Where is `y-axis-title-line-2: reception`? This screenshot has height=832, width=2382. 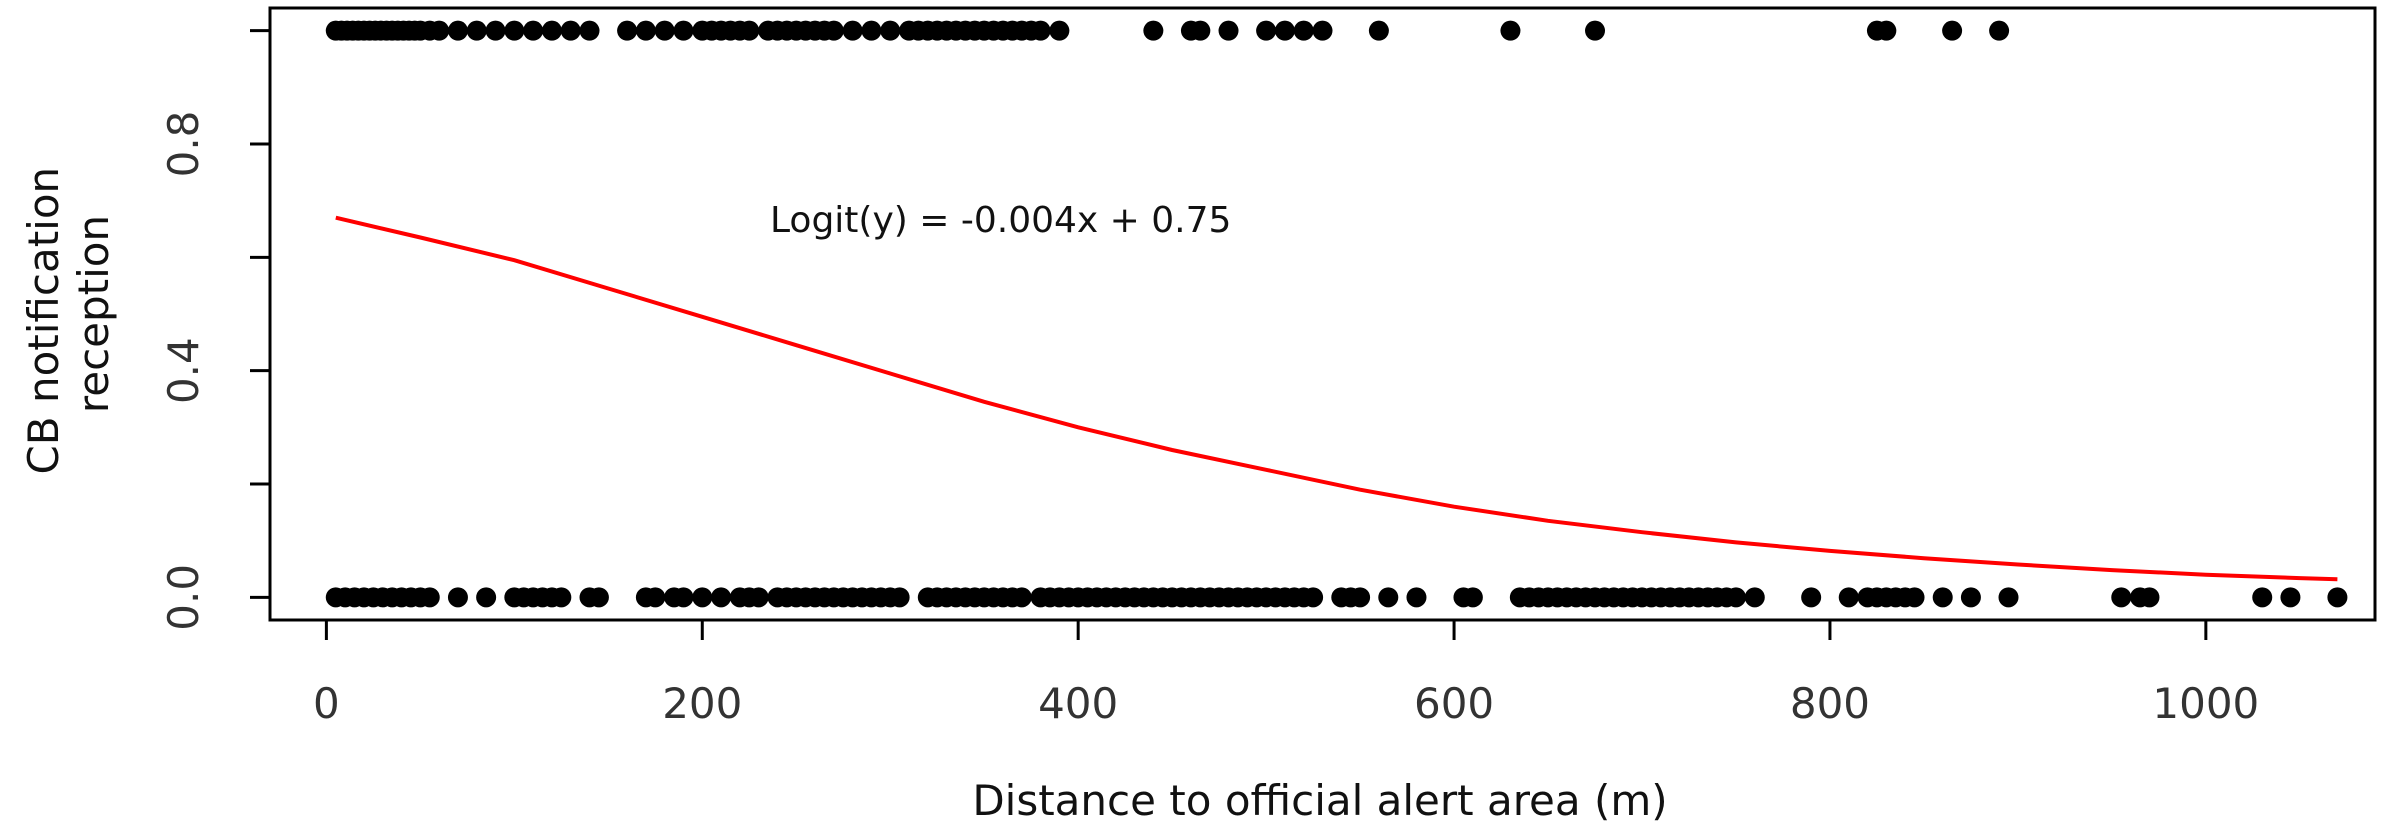
y-axis-title-line-2: reception is located at coordinates (93, 314).